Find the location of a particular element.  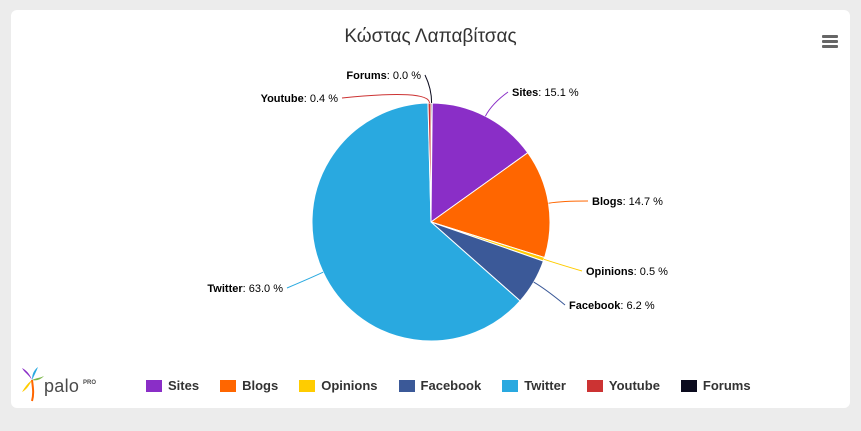

hamburger-menu-icon is located at coordinates (830, 42).